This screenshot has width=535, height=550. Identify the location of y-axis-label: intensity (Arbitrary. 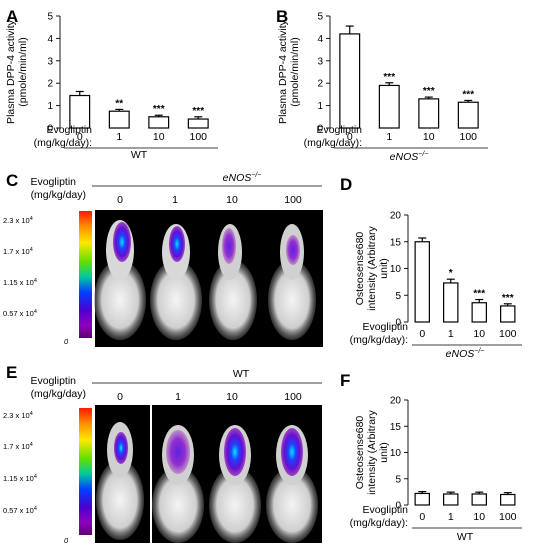
(372, 451).